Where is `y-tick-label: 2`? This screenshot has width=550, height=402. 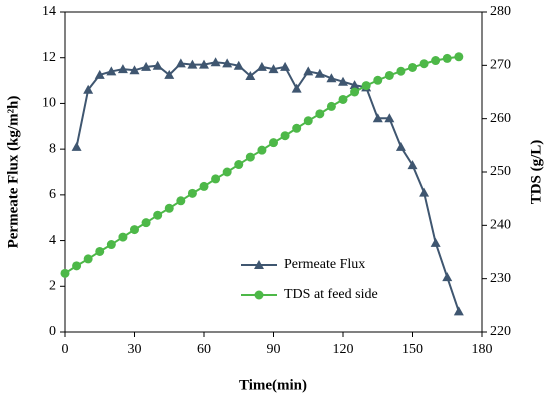 y-tick-label: 2 is located at coordinates (52, 286).